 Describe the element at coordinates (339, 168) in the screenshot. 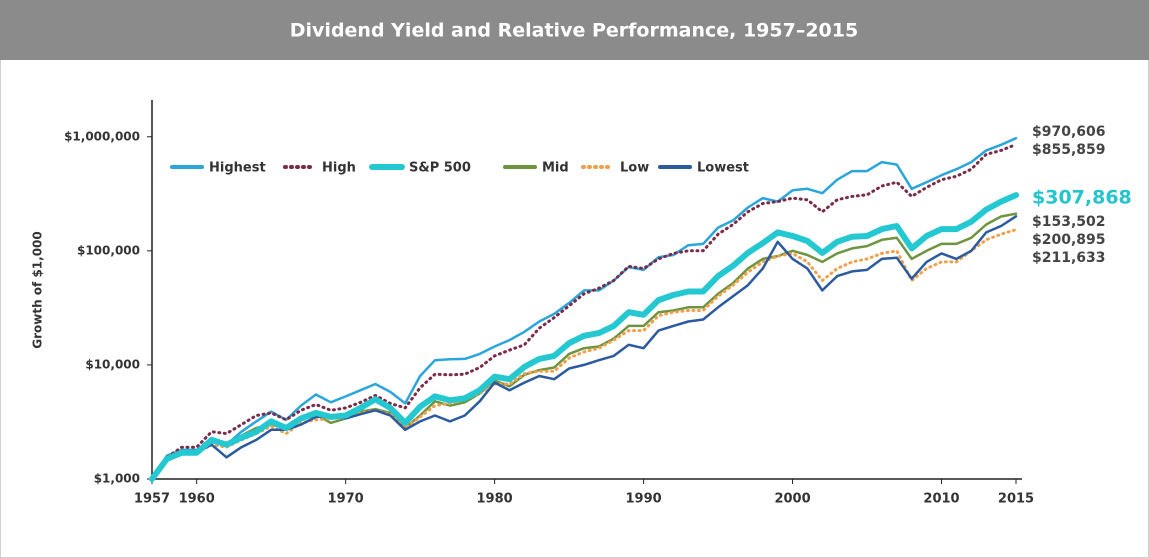

I see `legend-label: High` at that location.